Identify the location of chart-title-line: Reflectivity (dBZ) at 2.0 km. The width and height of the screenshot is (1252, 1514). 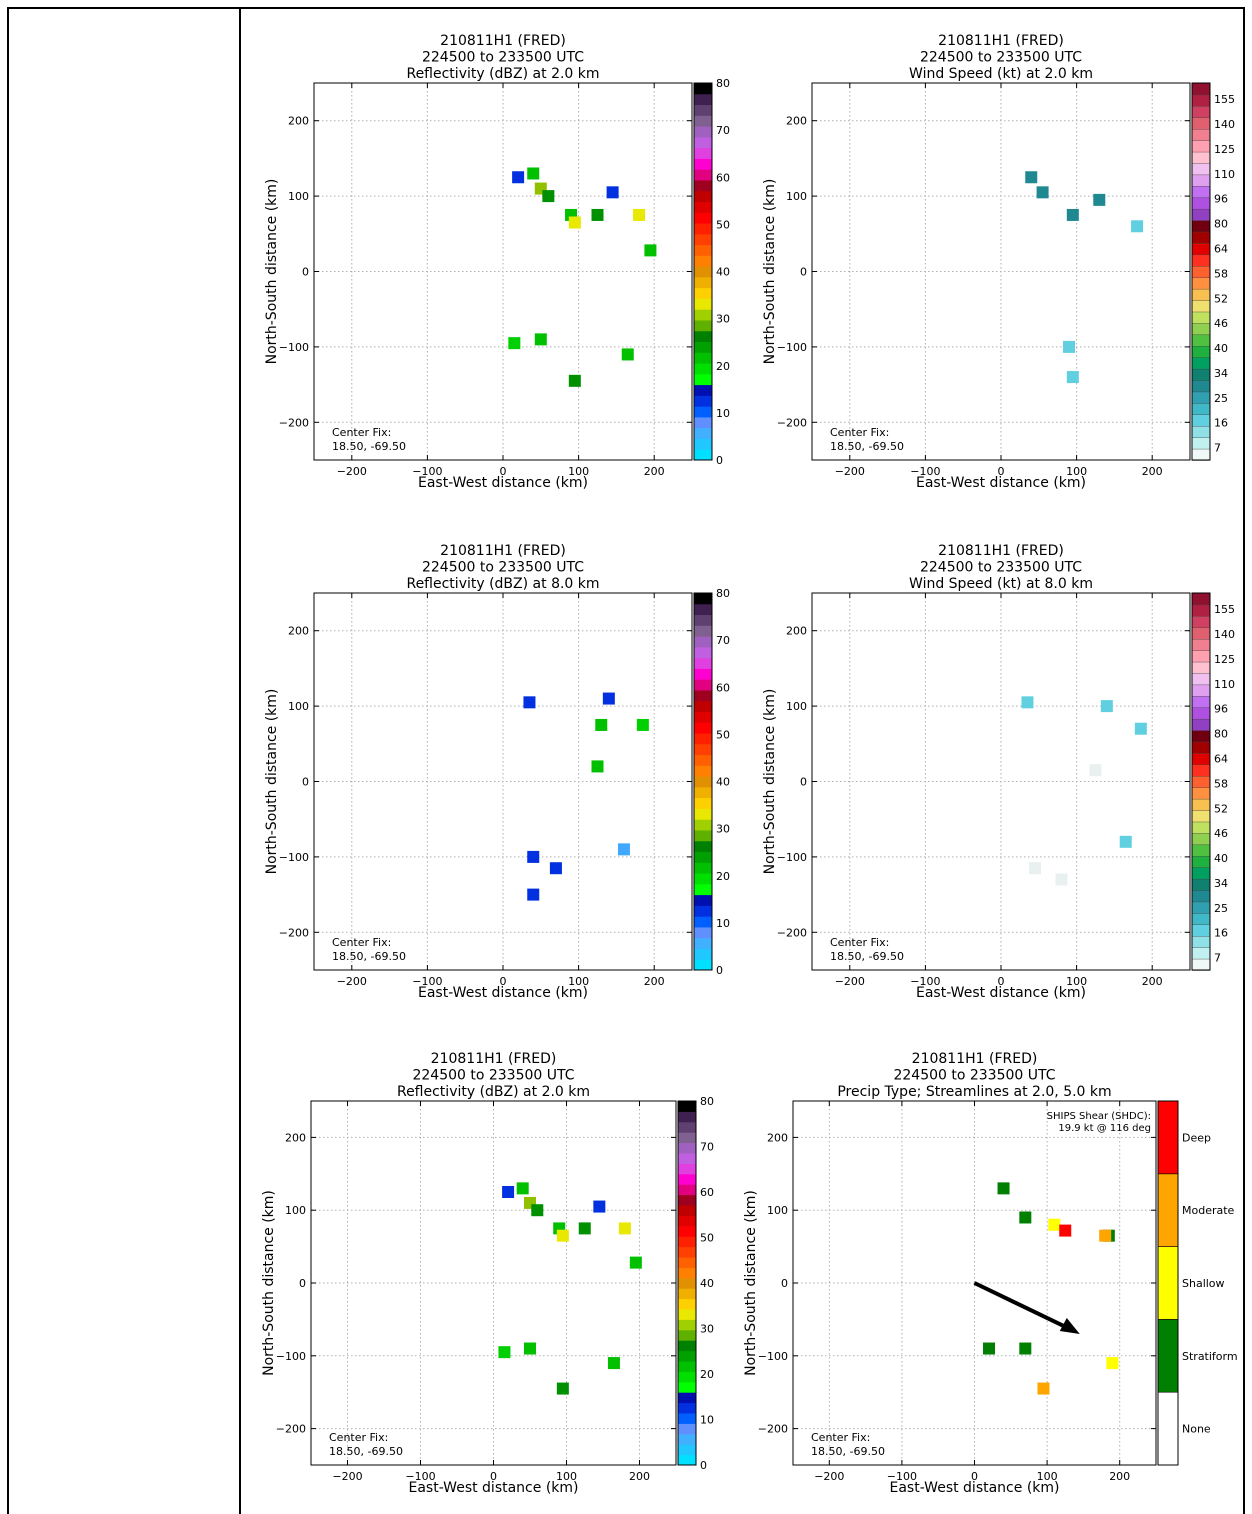
(493, 1092).